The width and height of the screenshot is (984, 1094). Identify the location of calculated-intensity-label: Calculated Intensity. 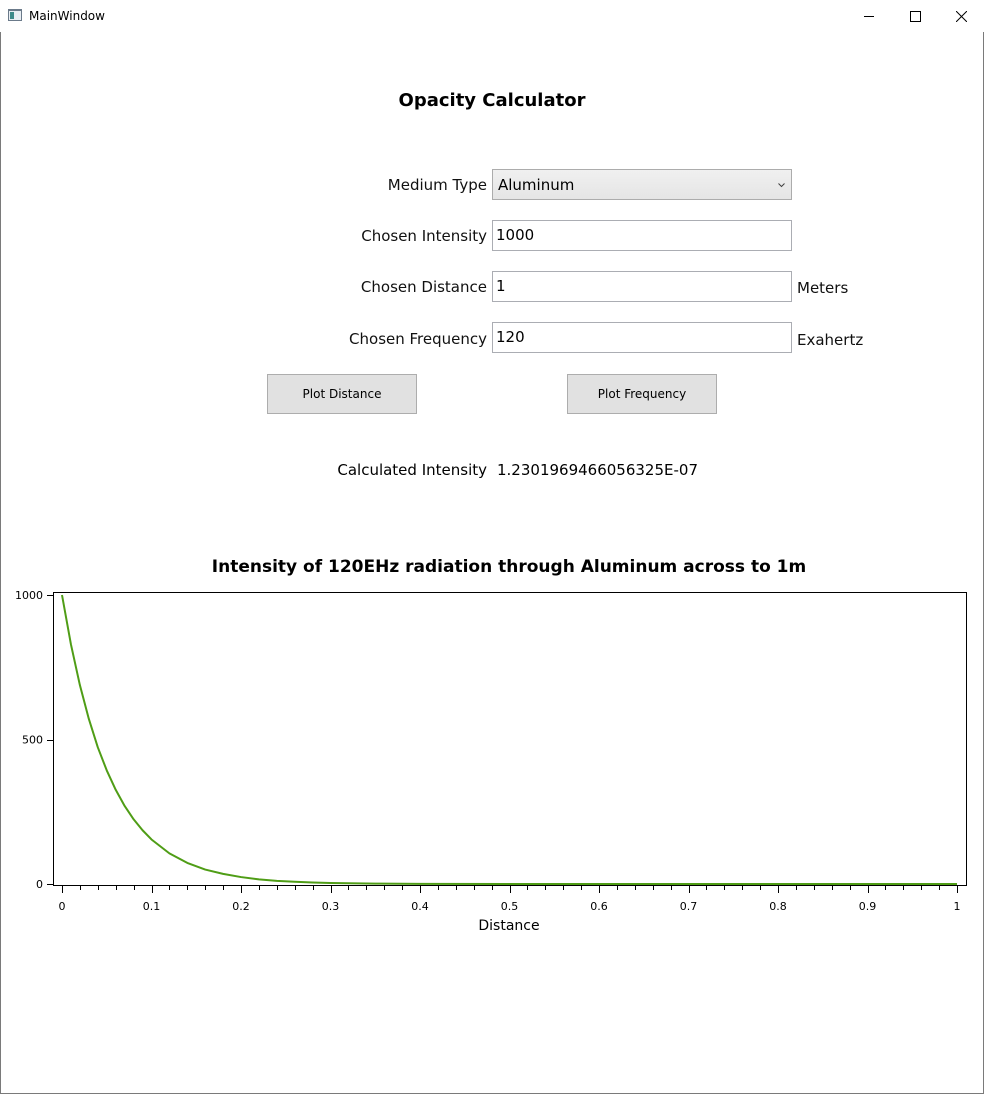
(412, 470).